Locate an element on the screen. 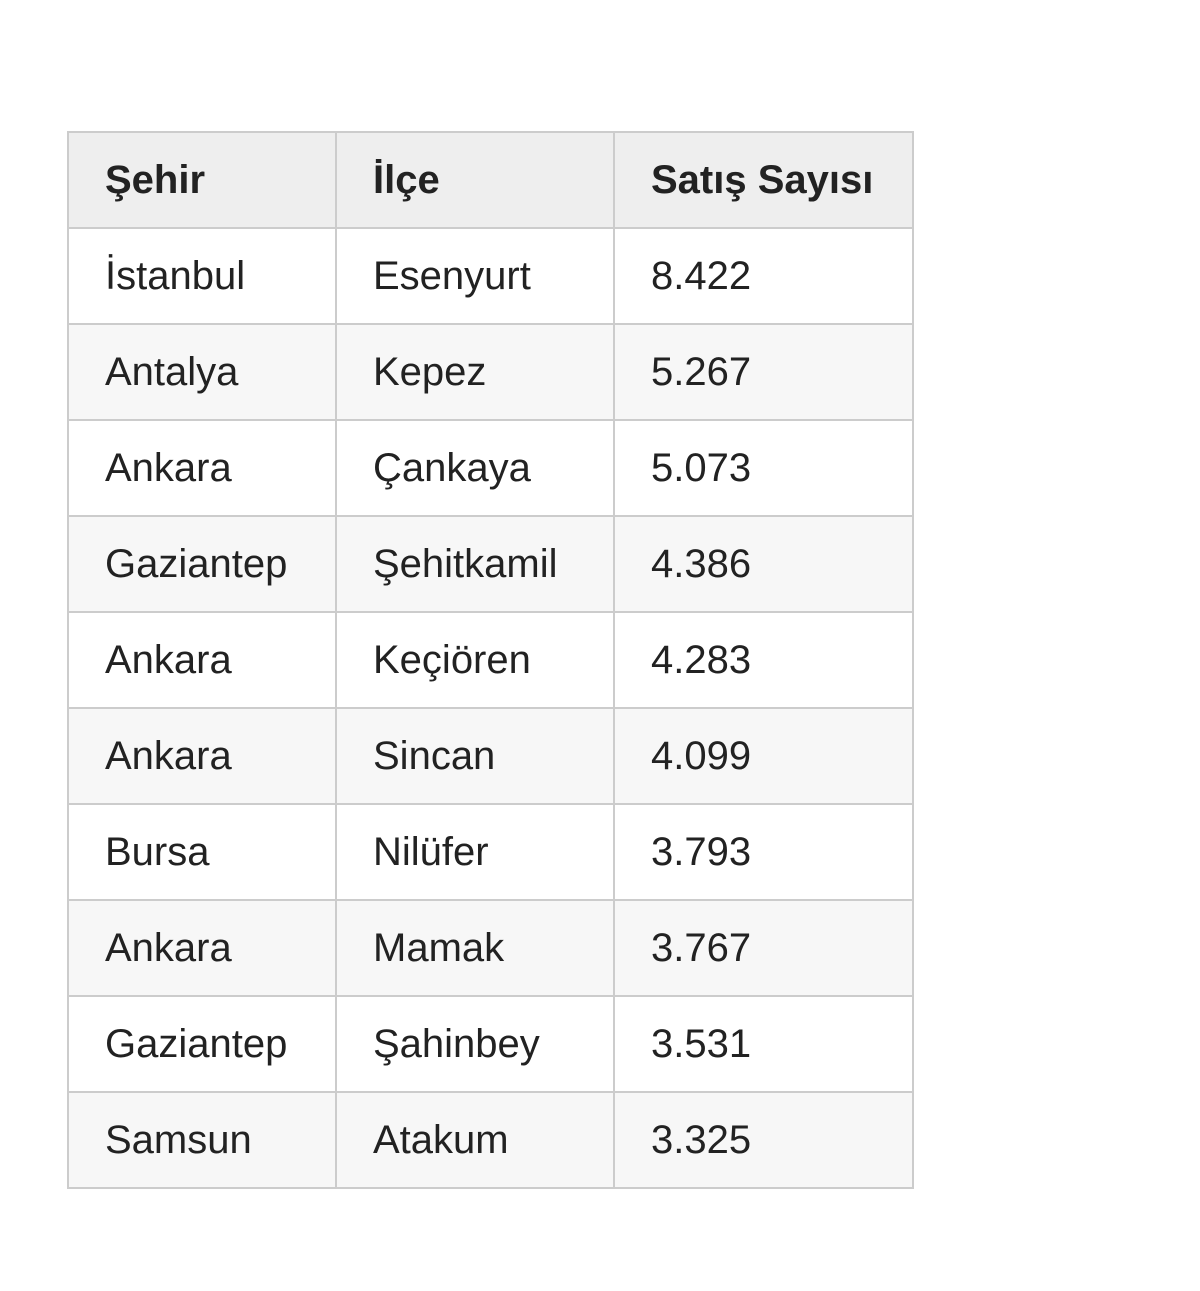 This screenshot has height=1291, width=1200. cell-district: Keçiören is located at coordinates (475, 660).